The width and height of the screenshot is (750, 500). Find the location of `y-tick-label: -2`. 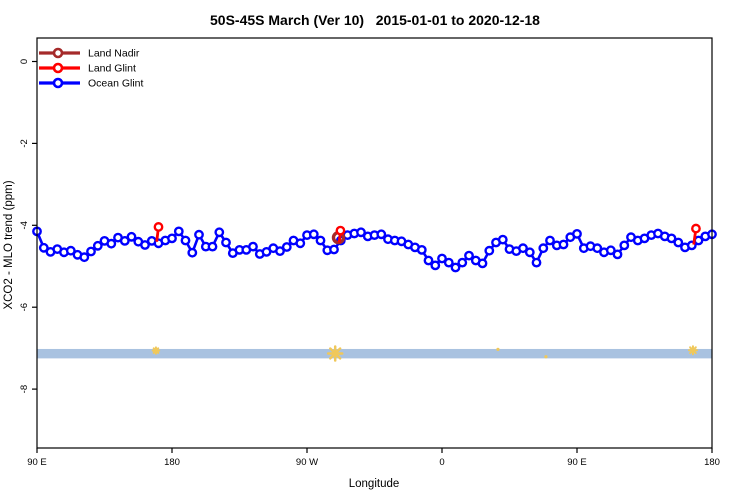

y-tick-label: -2 is located at coordinates (24, 143).